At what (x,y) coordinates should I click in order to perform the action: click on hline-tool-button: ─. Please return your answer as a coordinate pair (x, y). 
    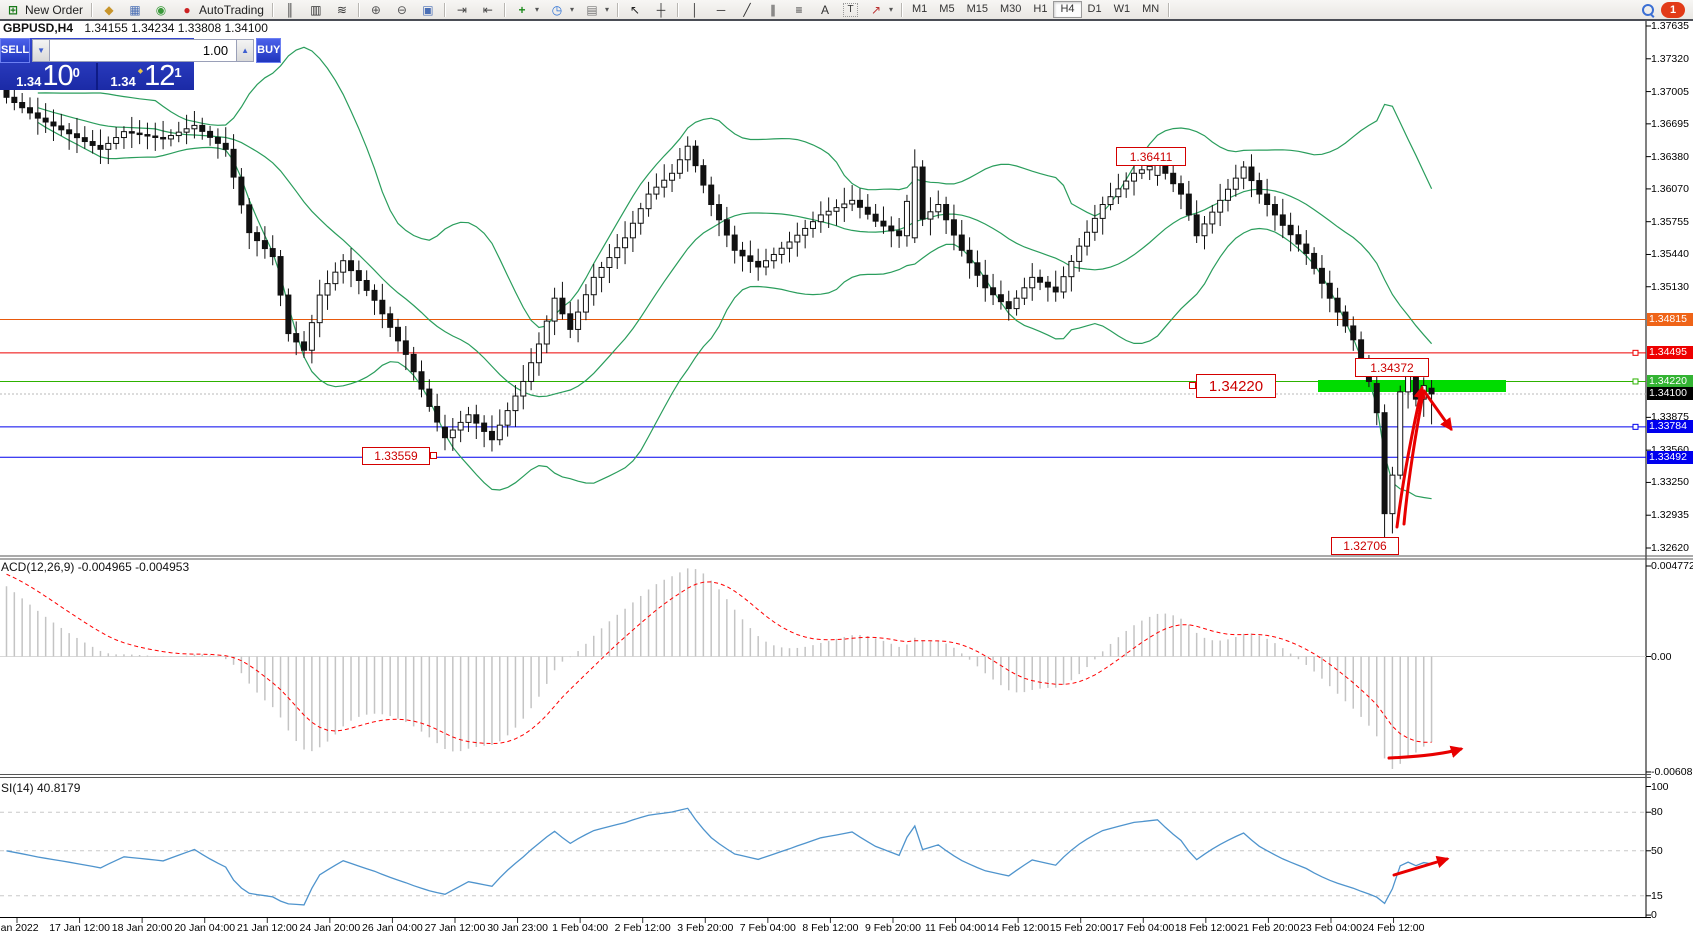
    Looking at the image, I should click on (721, 9).